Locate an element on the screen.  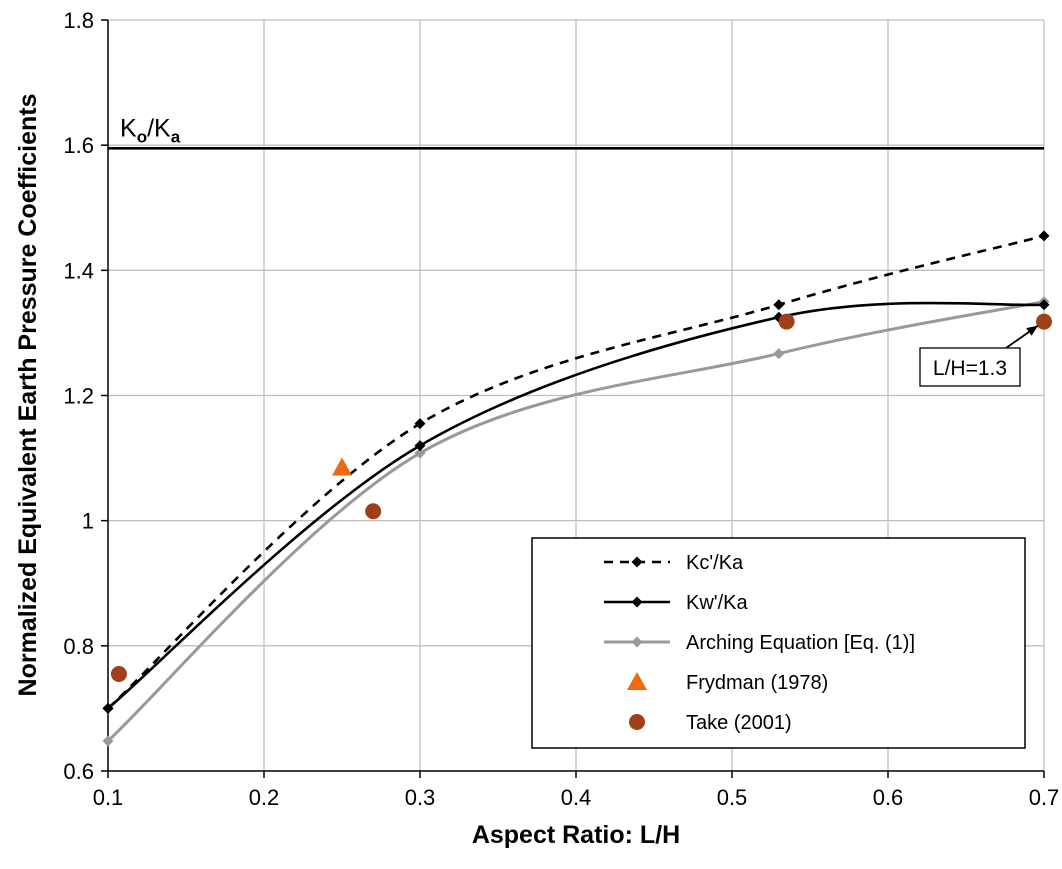
x-tick-label: 0.6 is located at coordinates (888, 797).